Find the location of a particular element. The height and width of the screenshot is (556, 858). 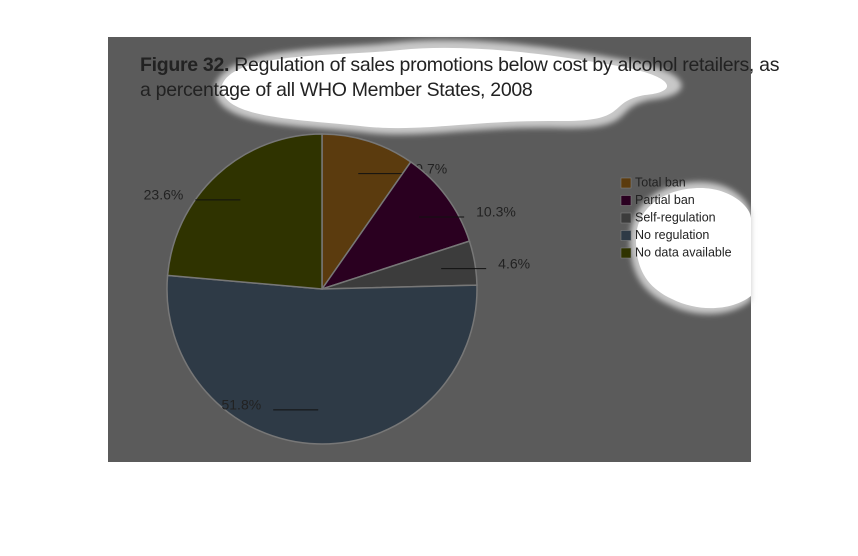

legend-label: No regulation is located at coordinates (672, 235).